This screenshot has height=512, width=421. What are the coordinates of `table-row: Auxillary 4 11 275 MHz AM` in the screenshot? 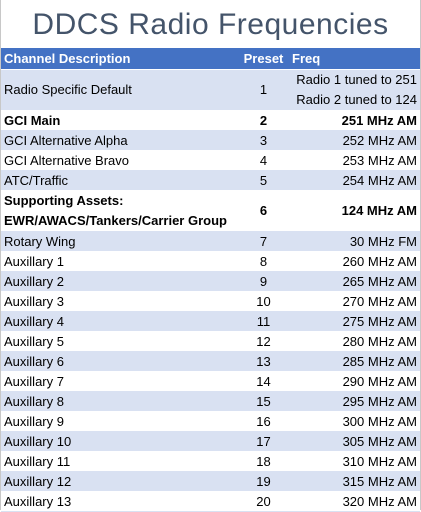 It's located at (210, 321).